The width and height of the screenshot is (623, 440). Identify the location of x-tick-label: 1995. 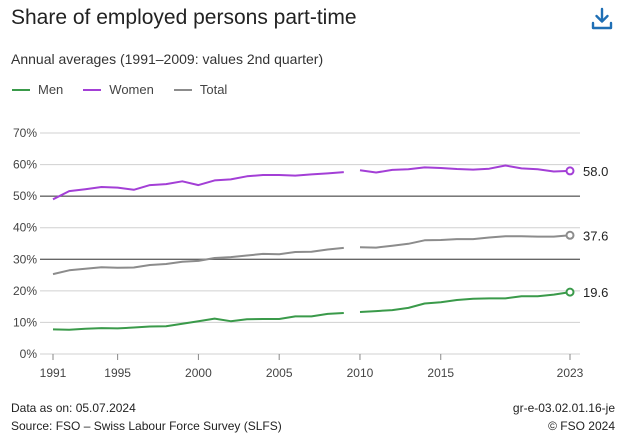
(117, 373).